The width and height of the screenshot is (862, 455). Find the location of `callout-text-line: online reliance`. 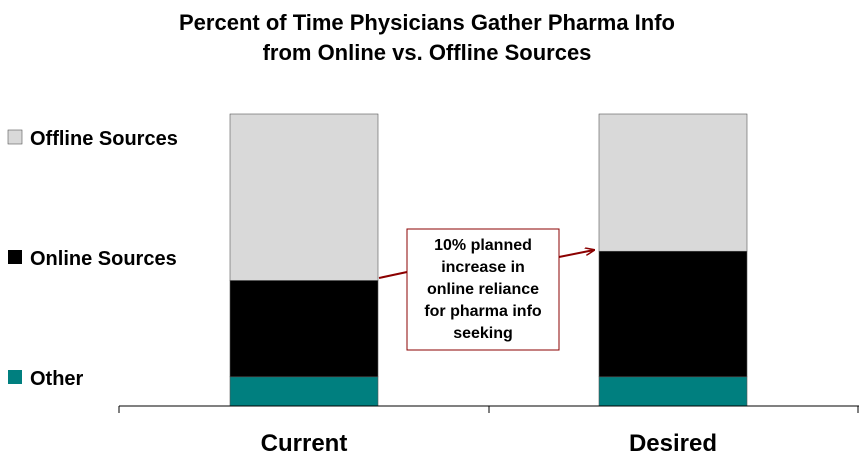

callout-text-line: online reliance is located at coordinates (483, 289).